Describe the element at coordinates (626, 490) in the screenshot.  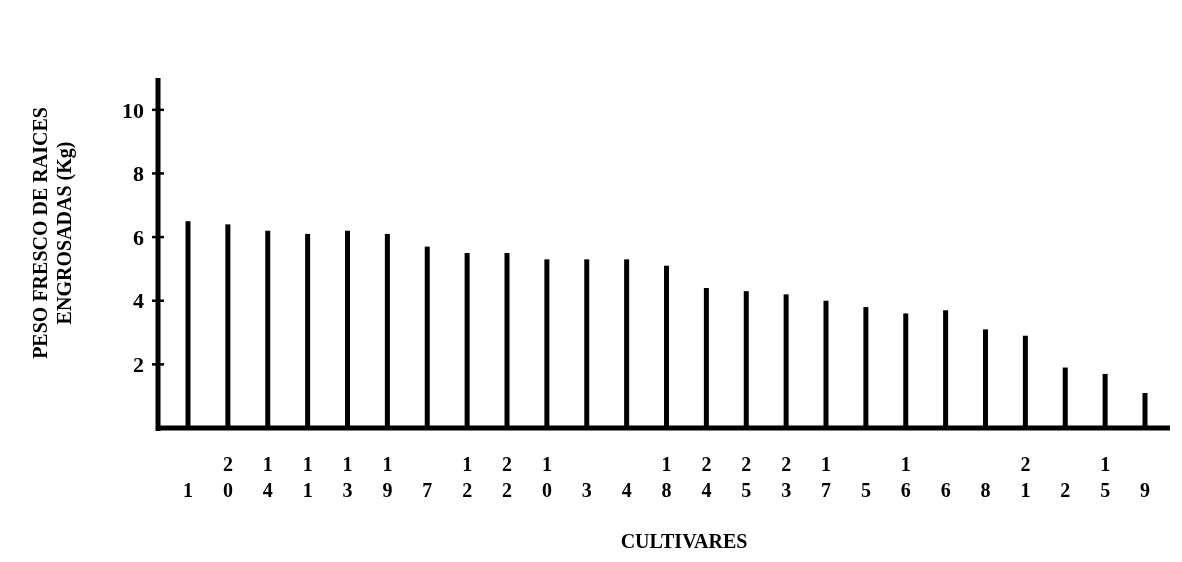
I see `x-tick-label: 4` at that location.